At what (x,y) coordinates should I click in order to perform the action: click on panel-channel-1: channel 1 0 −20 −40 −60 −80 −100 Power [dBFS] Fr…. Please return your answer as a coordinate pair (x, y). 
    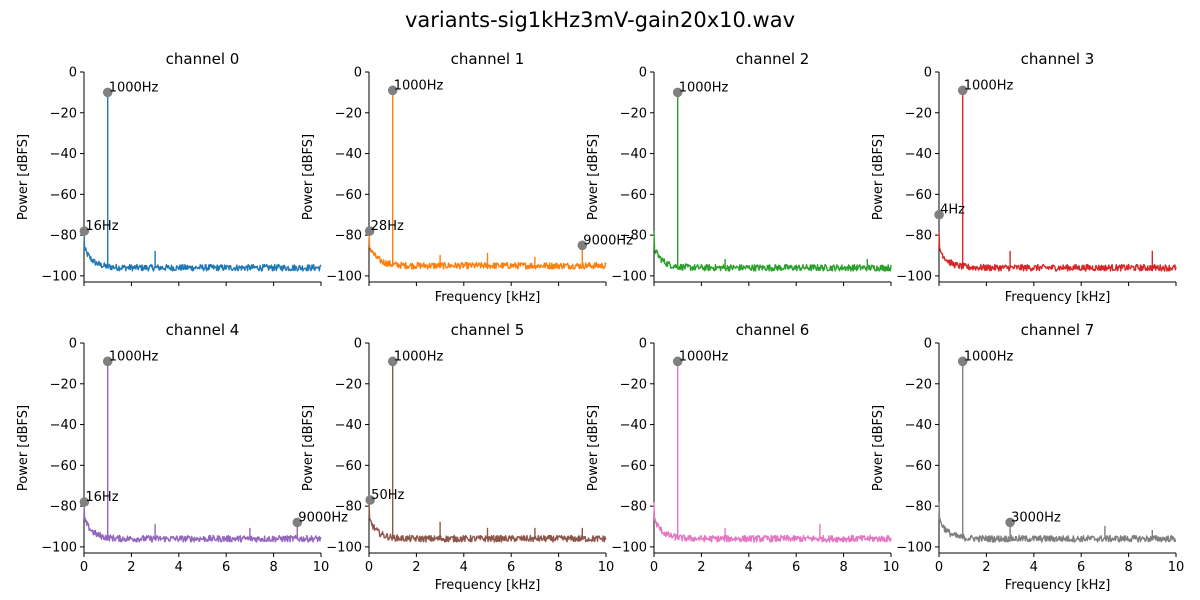
    Looking at the image, I should click on (467, 177).